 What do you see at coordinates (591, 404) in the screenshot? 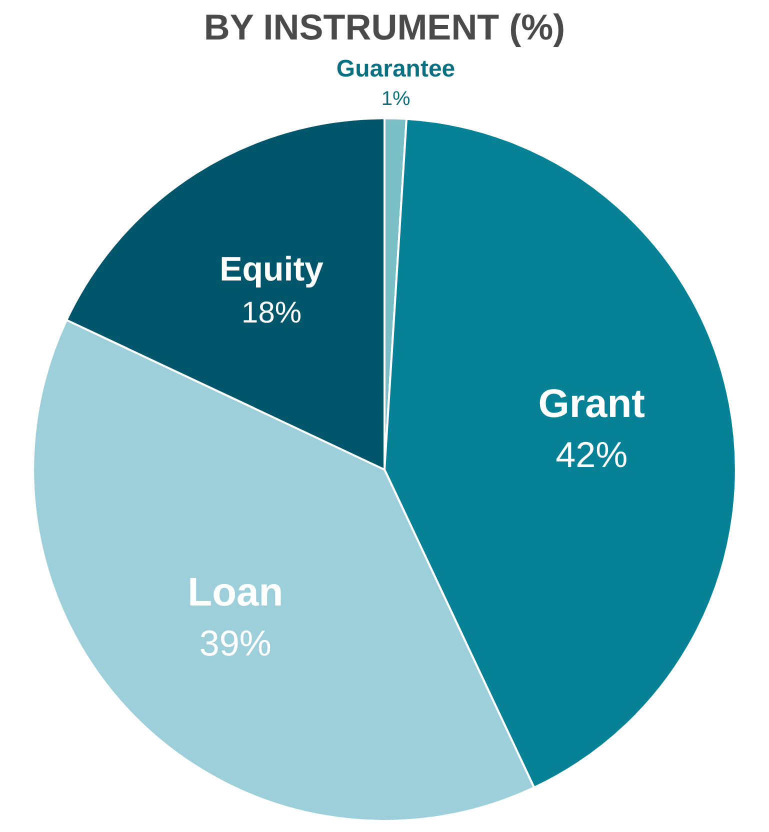
I see `slice-label: Grant` at bounding box center [591, 404].